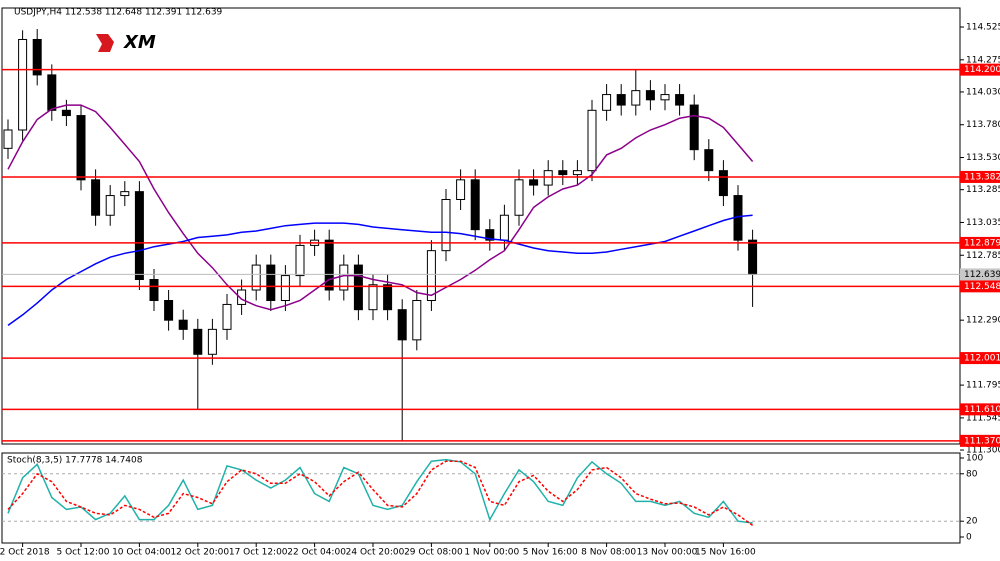 This screenshot has height=561, width=1000. Describe the element at coordinates (983, 418) in the screenshot. I see `y-tick-label: 111.545` at that location.